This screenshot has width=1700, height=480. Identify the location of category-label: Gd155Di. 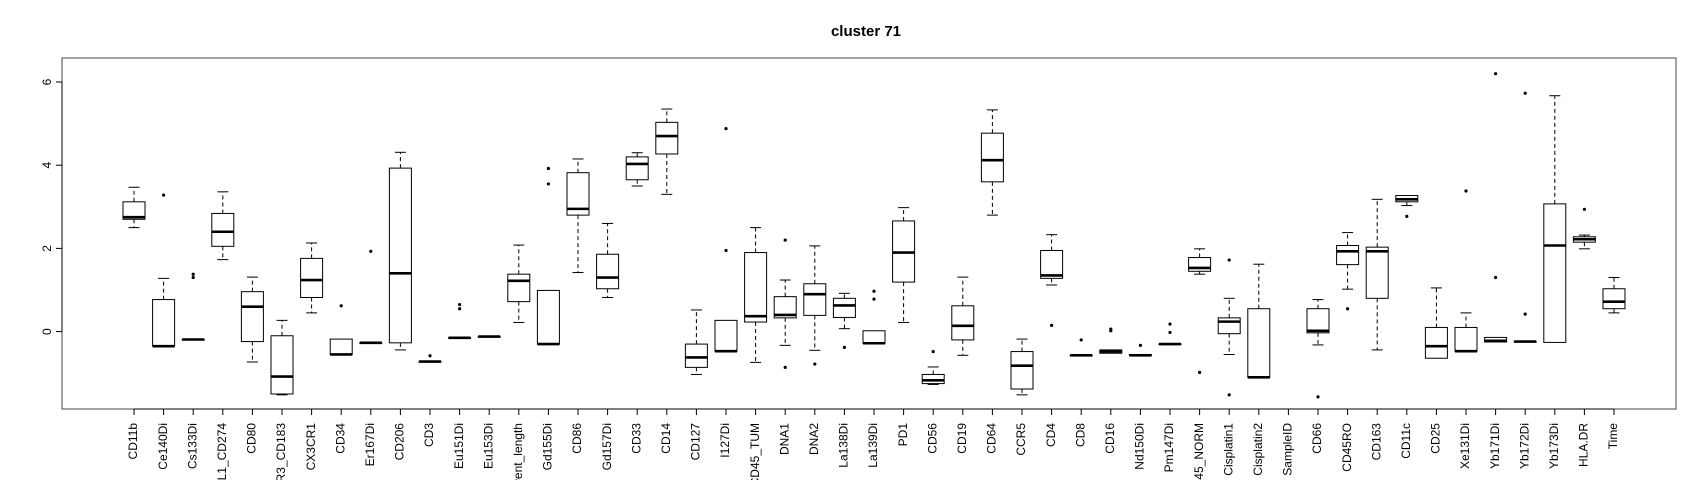
(548, 446).